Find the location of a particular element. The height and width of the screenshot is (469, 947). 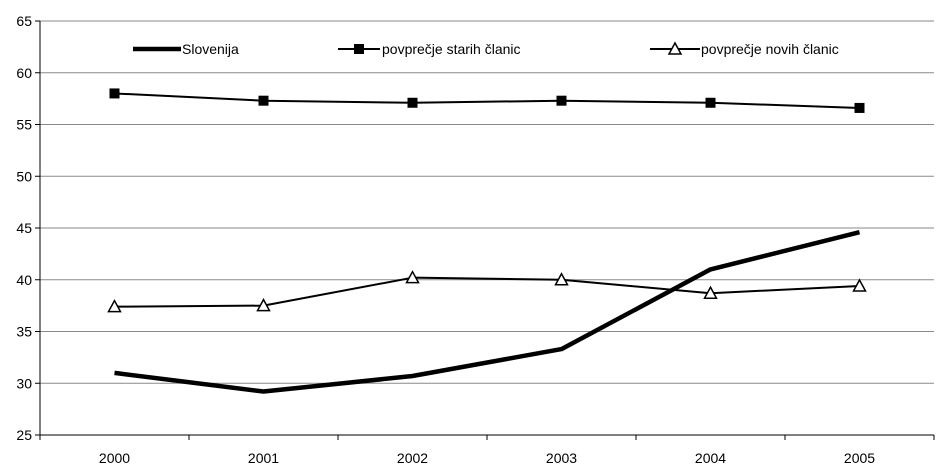

x-tick-label: 2004 is located at coordinates (710, 458).